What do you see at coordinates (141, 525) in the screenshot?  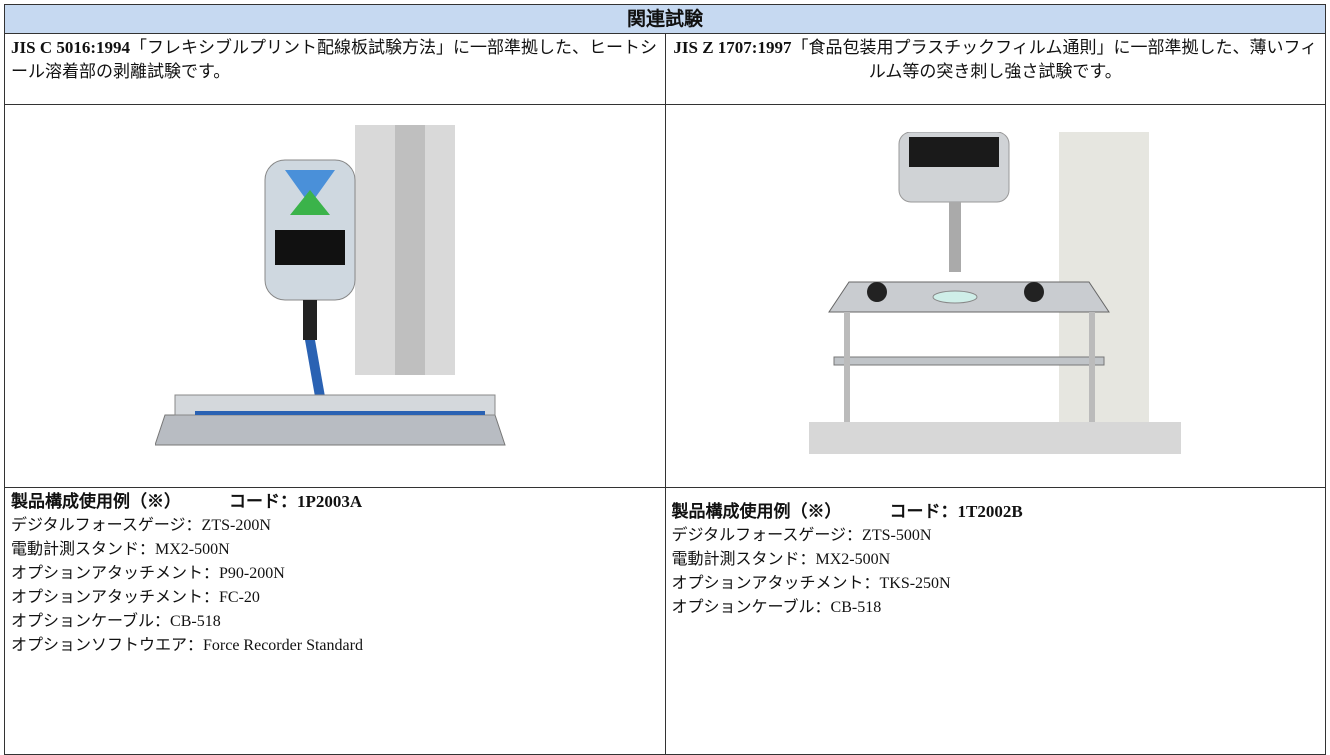 I see `product-item: デジタルフォースゲージ：ZTS-200N` at bounding box center [141, 525].